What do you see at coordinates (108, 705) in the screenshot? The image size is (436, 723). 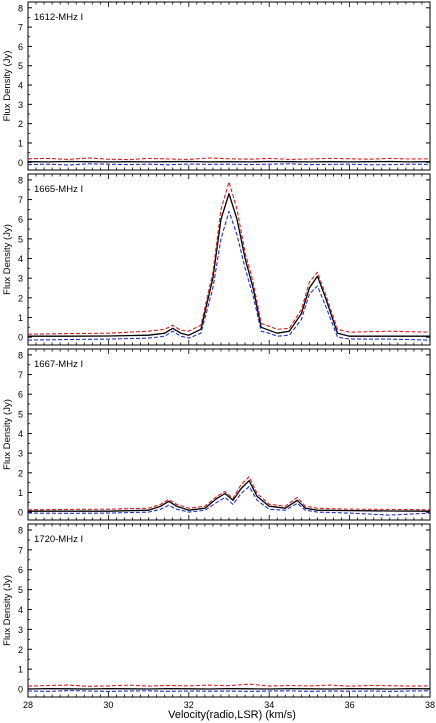 I see `x-tick-label: 30` at bounding box center [108, 705].